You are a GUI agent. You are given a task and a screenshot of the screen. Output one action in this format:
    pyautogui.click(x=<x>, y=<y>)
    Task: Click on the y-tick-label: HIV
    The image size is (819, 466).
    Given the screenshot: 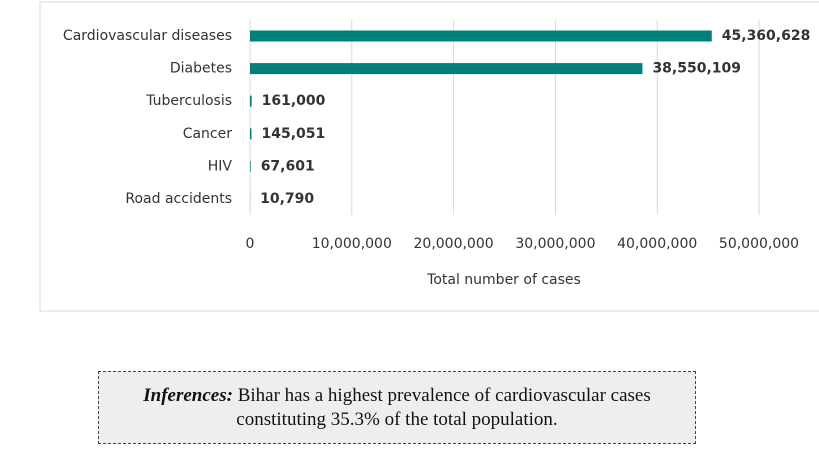 What is the action you would take?
    pyautogui.click(x=220, y=166)
    